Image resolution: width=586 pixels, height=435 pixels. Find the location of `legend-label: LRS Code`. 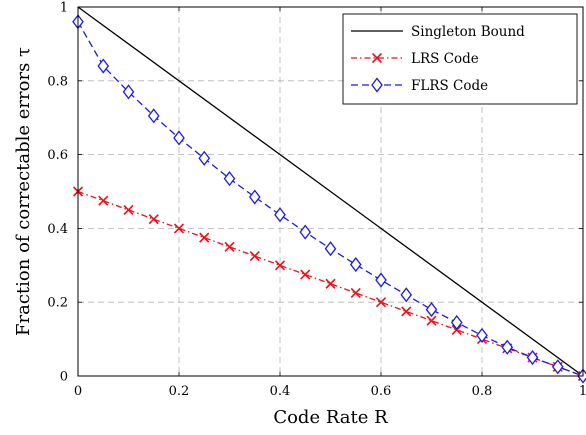

legend-label: LRS Code is located at coordinates (445, 59).